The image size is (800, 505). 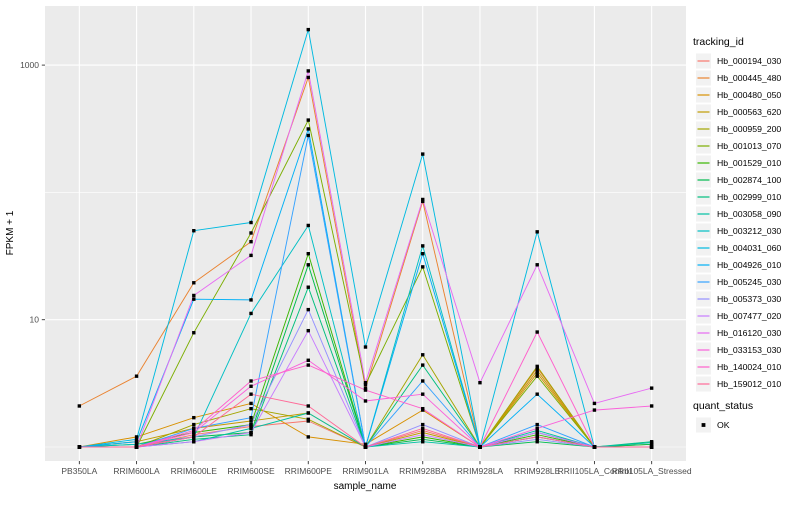 I want to click on x-tick-label-PB350LA: PB350LA, so click(x=79, y=471).